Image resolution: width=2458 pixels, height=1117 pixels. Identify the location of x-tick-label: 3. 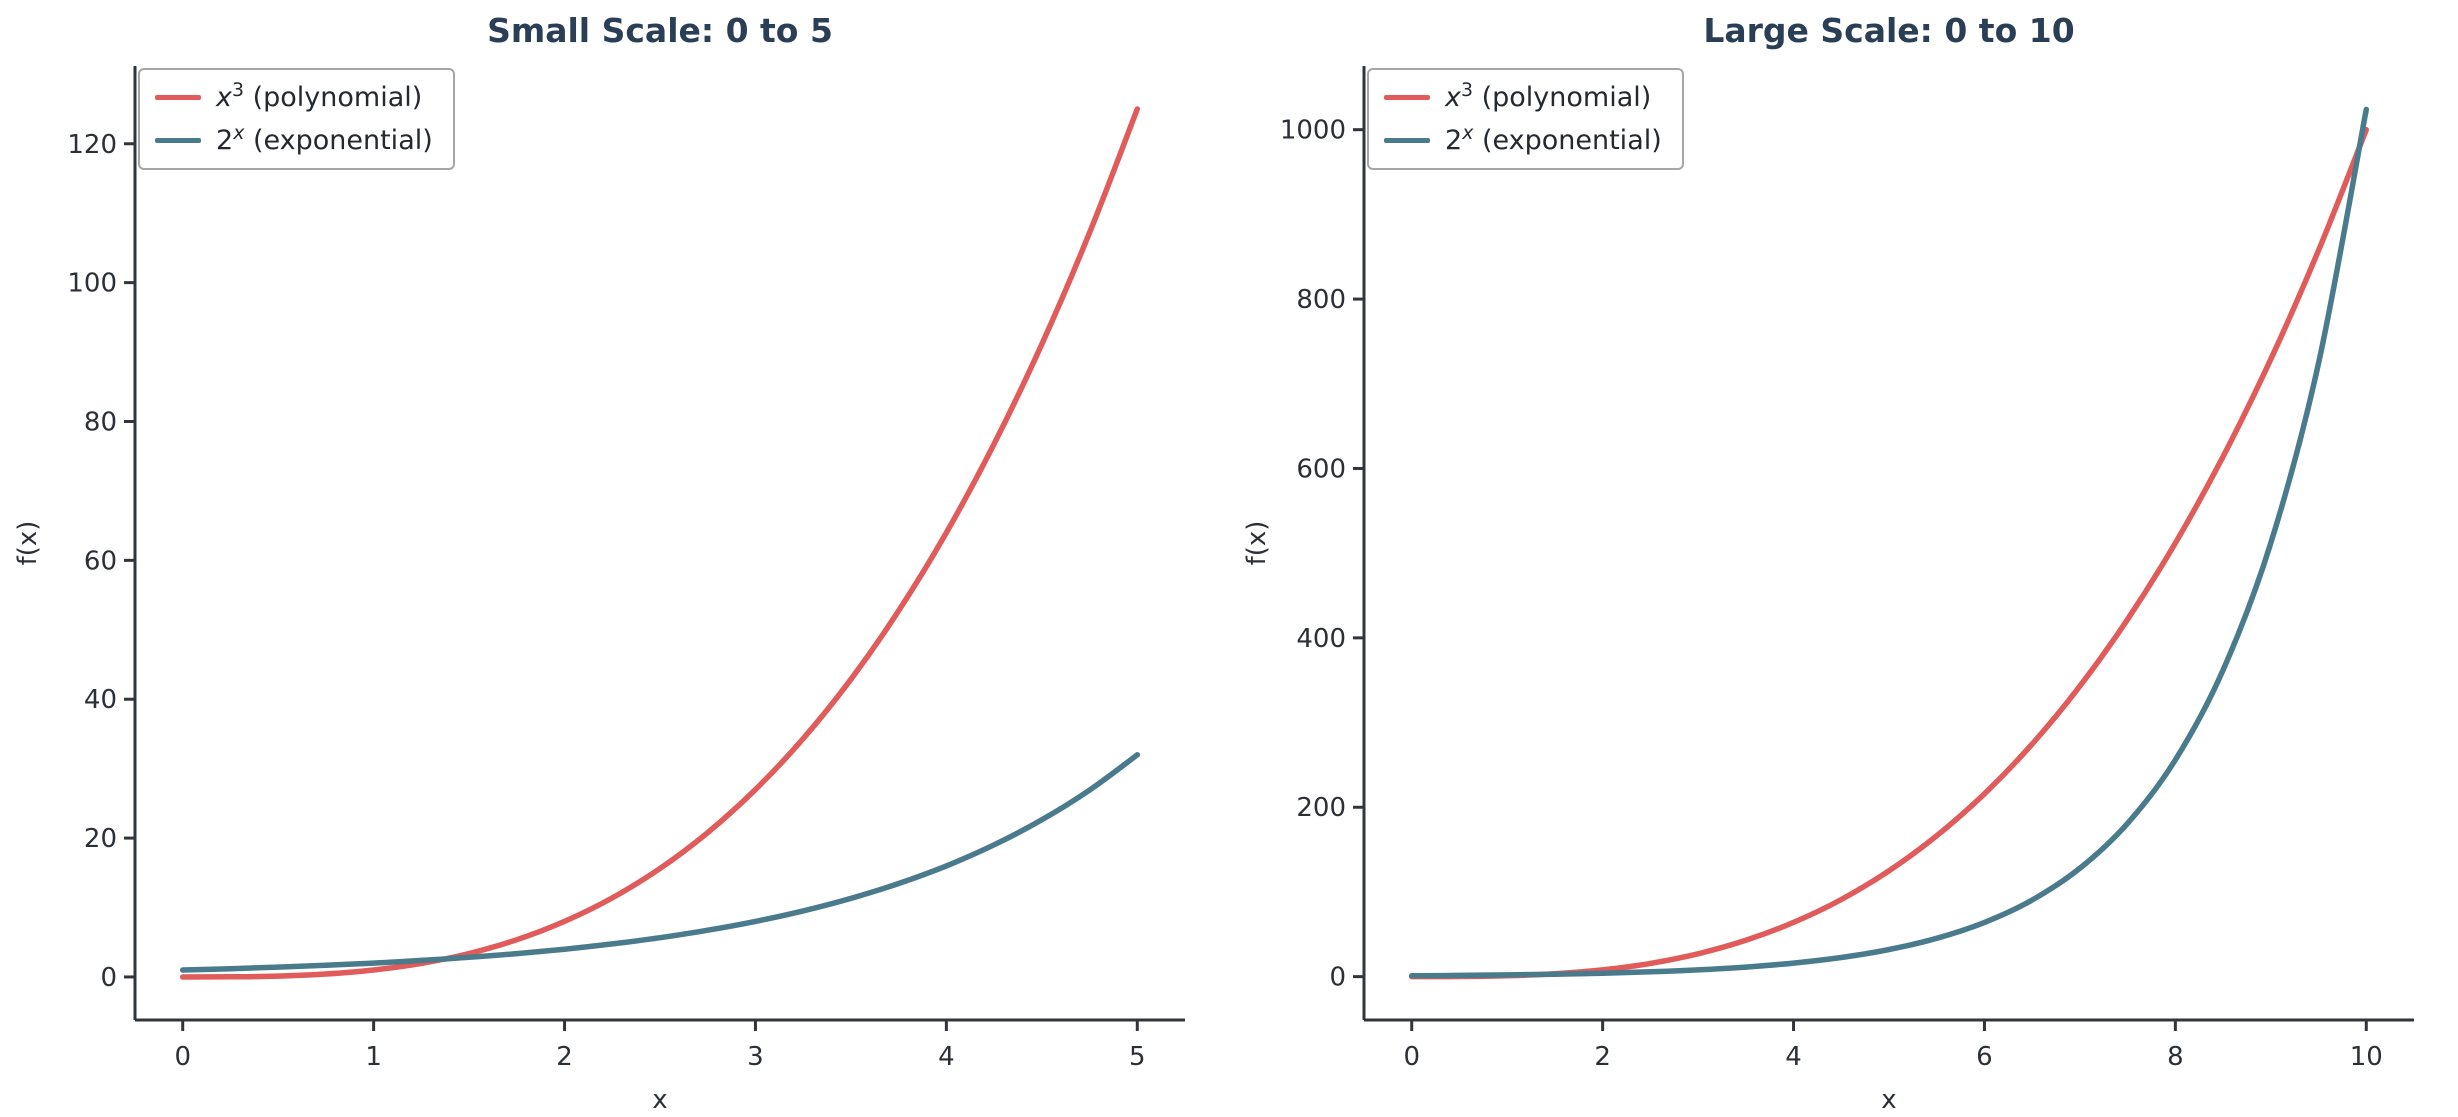
(755, 1057).